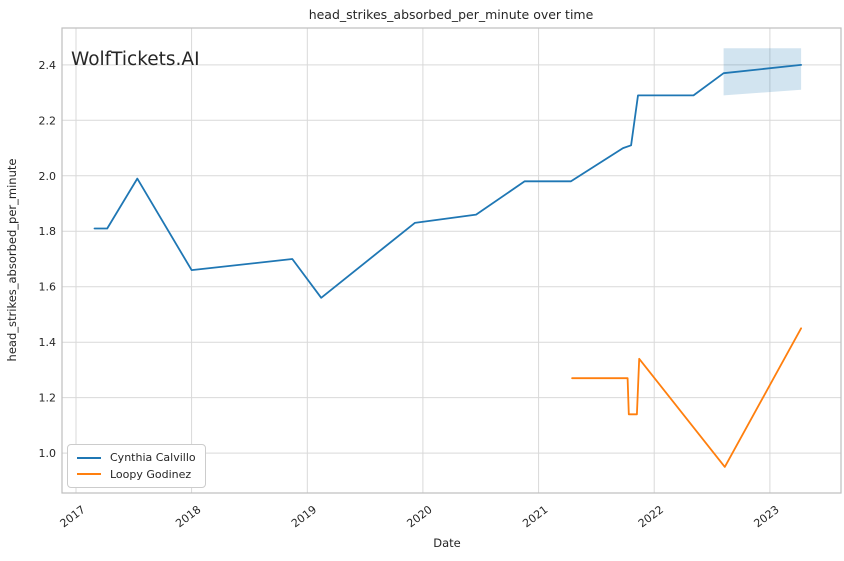 The width and height of the screenshot is (844, 561). Describe the element at coordinates (651, 516) in the screenshot. I see `x-tick-label: 2022` at that location.